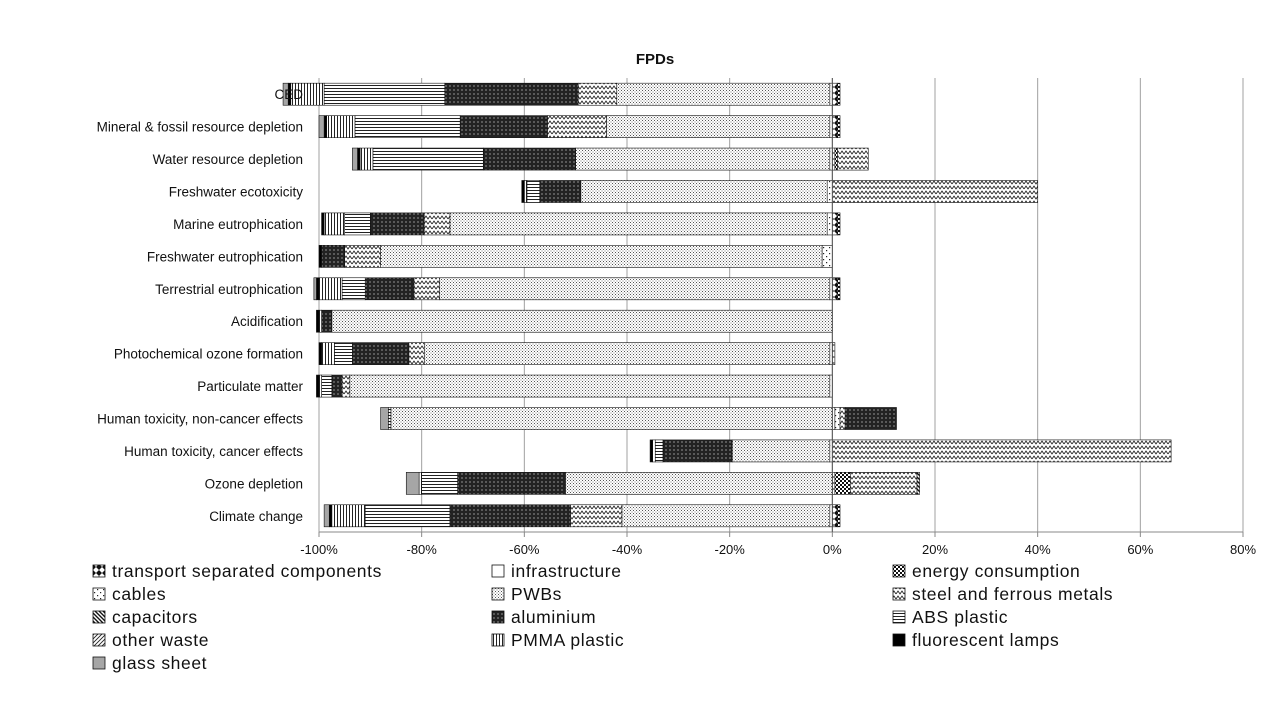 This screenshot has width=1280, height=725. What do you see at coordinates (935, 549) in the screenshot?
I see `x-tick-label: 20%` at bounding box center [935, 549].